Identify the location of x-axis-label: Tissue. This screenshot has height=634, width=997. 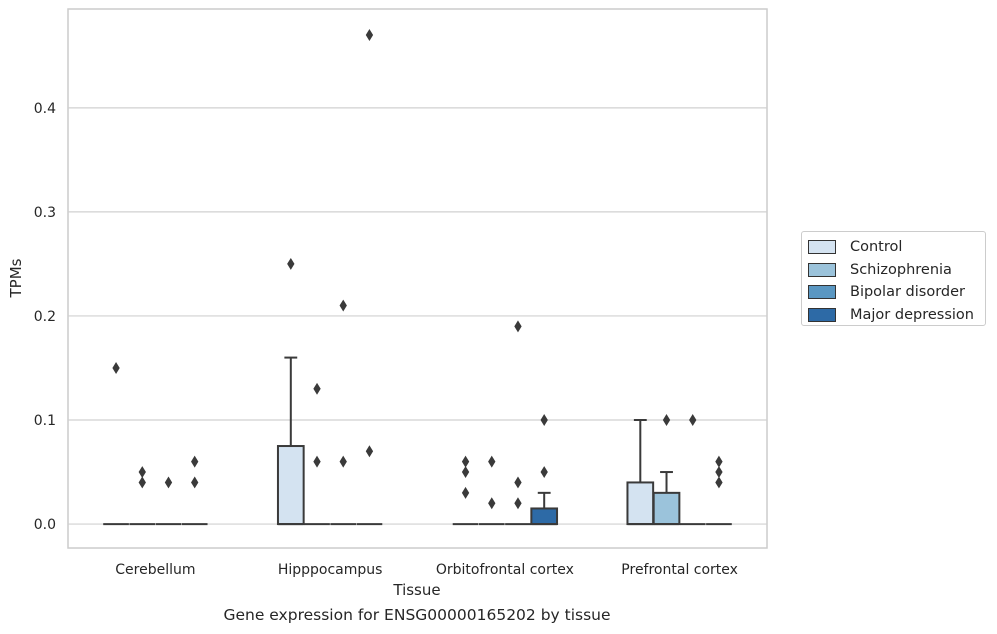
(416, 590).